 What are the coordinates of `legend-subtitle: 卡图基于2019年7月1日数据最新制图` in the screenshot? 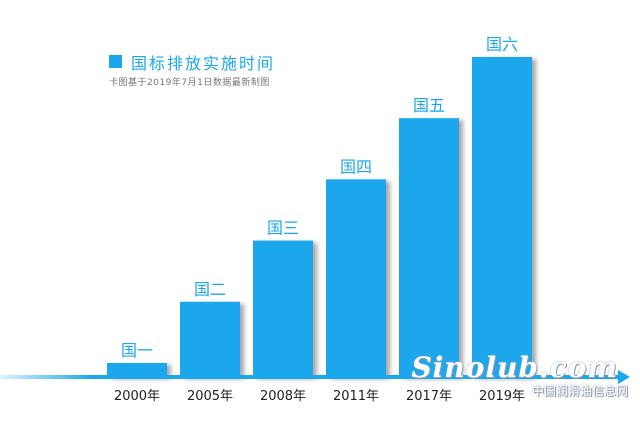 It's located at (189, 83).